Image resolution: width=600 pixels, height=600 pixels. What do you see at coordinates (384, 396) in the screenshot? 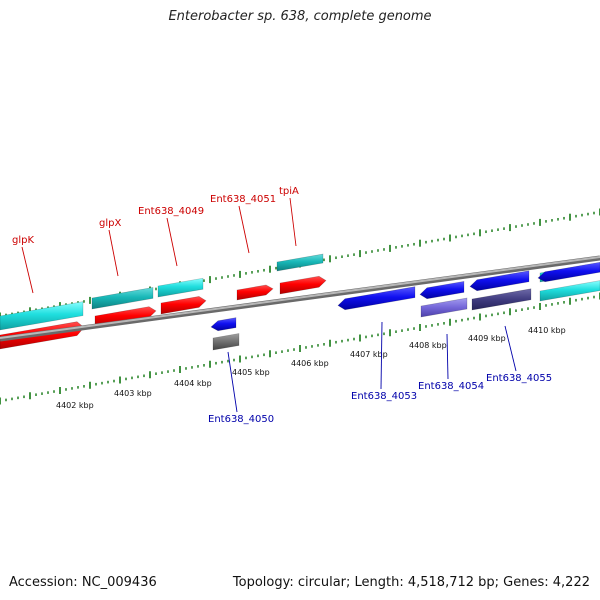
I see `gene-label-bottom: Ent638_4053` at bounding box center [384, 396].